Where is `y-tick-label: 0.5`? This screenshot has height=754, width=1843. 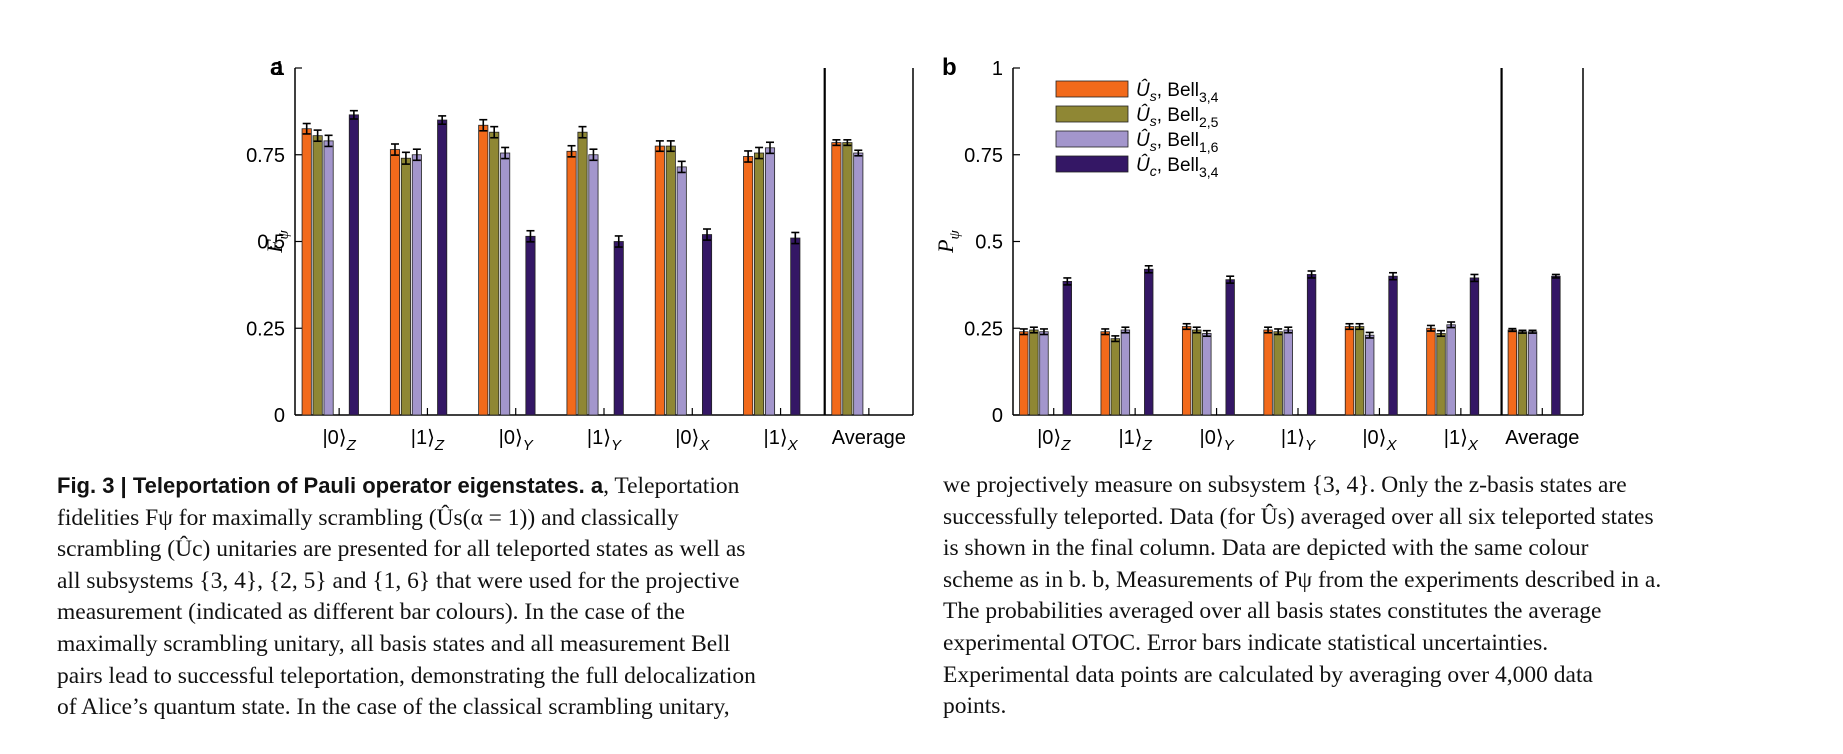 y-tick-label: 0.5 is located at coordinates (989, 243).